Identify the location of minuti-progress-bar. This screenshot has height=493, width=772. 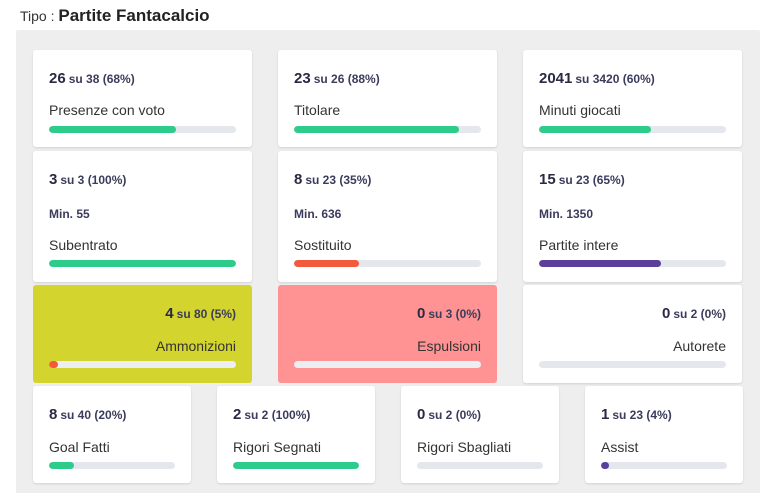
(632, 129).